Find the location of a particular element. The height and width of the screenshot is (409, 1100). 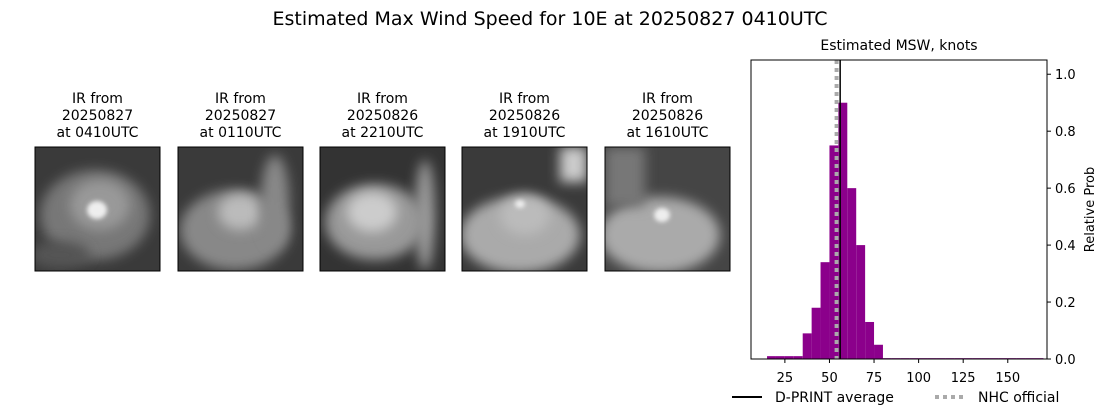

x-tick-label: 25 is located at coordinates (785, 378).